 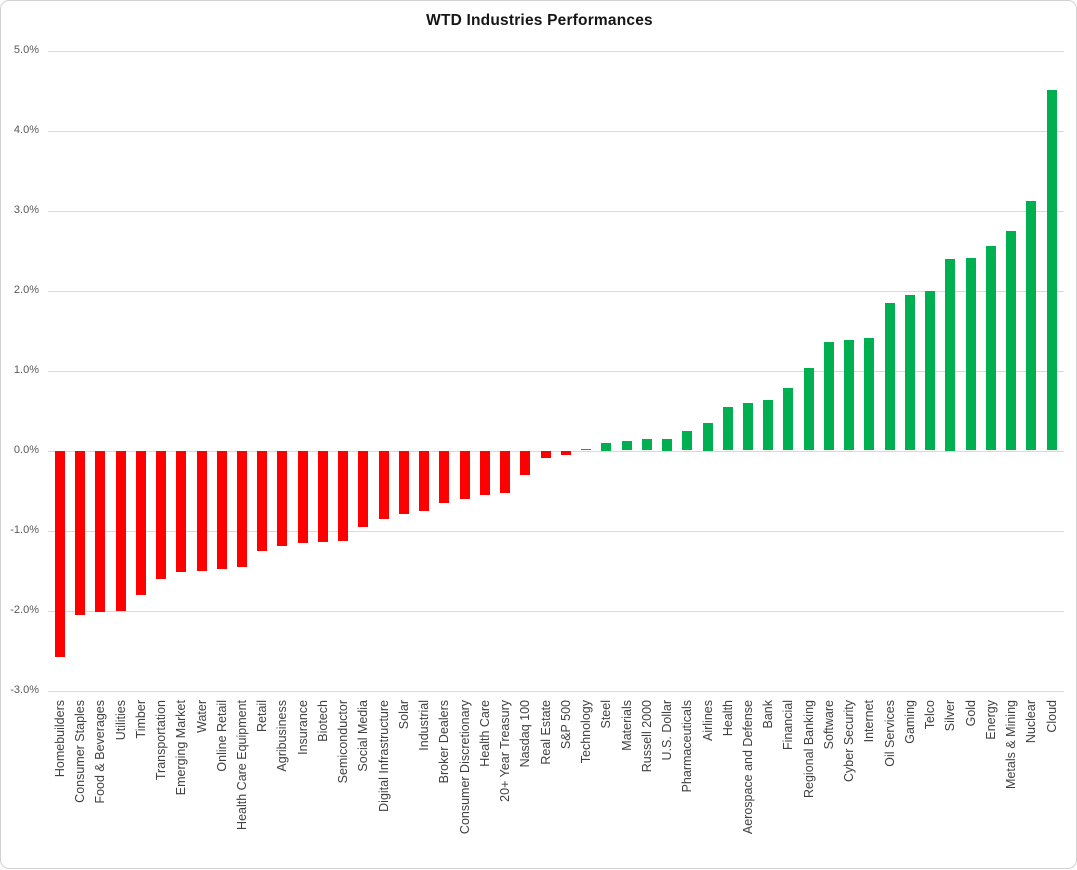 I want to click on bar-metals-mining, so click(x=1011, y=341).